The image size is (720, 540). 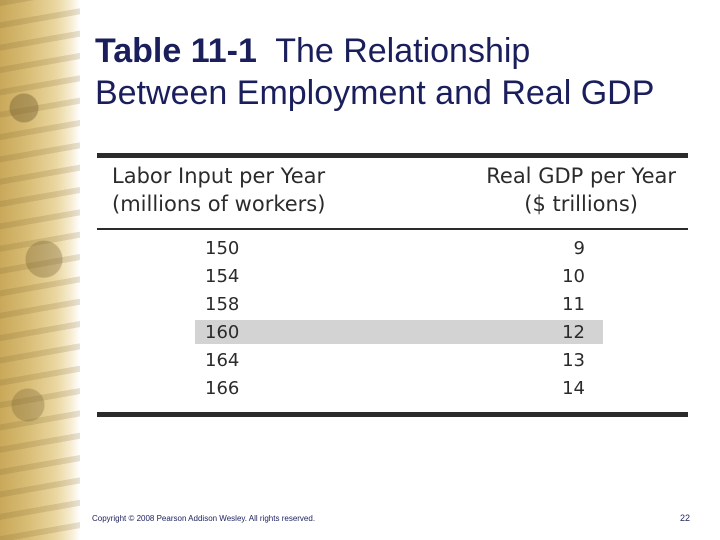 I want to click on cell-gdp: 11, so click(x=573, y=304).